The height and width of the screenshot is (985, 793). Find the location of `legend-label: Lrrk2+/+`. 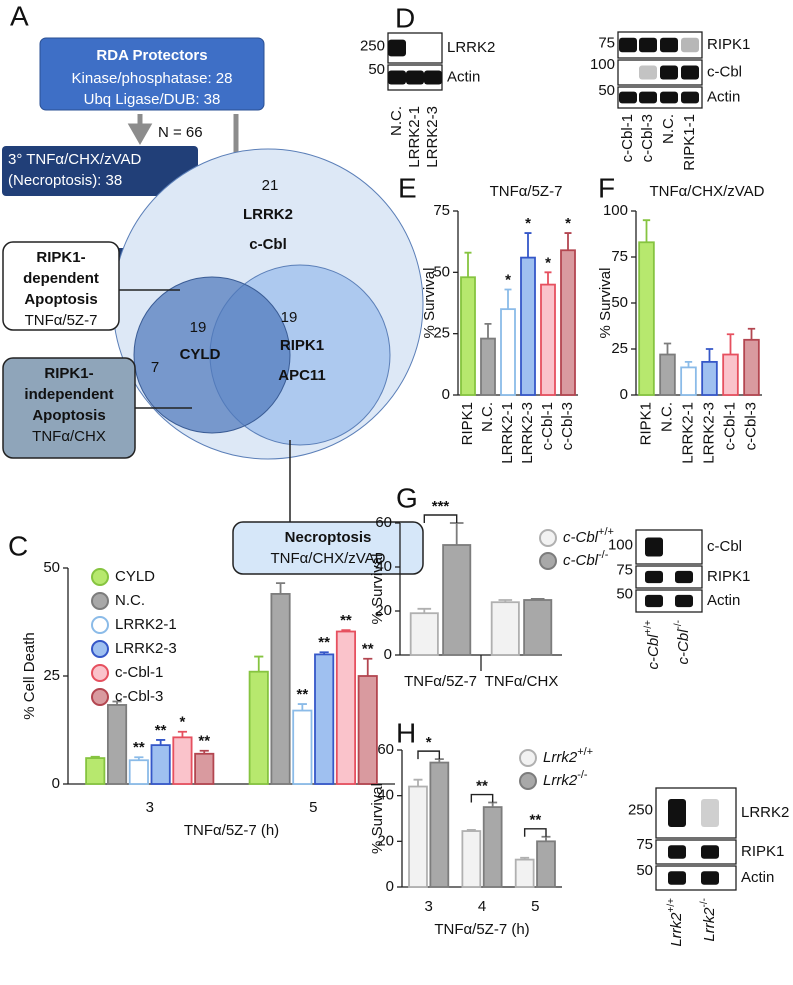

legend-label: Lrrk2+/+ is located at coordinates (568, 756).